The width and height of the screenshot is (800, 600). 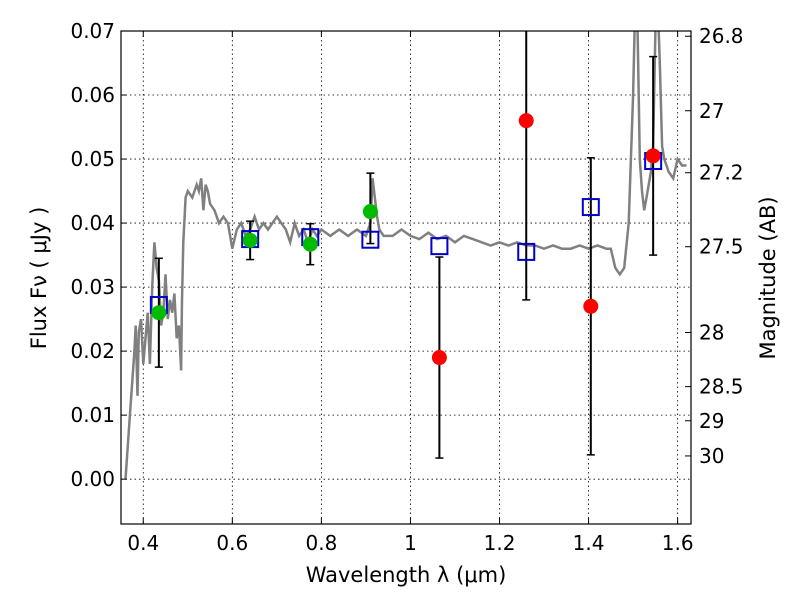 What do you see at coordinates (711, 421) in the screenshot?
I see `mag-tick-label: 29` at bounding box center [711, 421].